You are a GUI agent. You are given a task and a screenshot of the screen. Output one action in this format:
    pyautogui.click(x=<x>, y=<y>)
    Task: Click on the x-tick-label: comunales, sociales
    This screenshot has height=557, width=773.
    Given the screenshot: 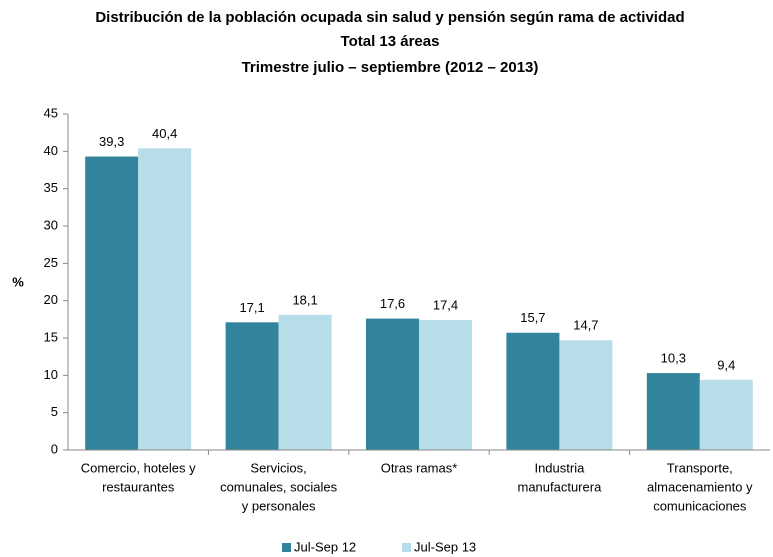 What is the action you would take?
    pyautogui.click(x=279, y=486)
    